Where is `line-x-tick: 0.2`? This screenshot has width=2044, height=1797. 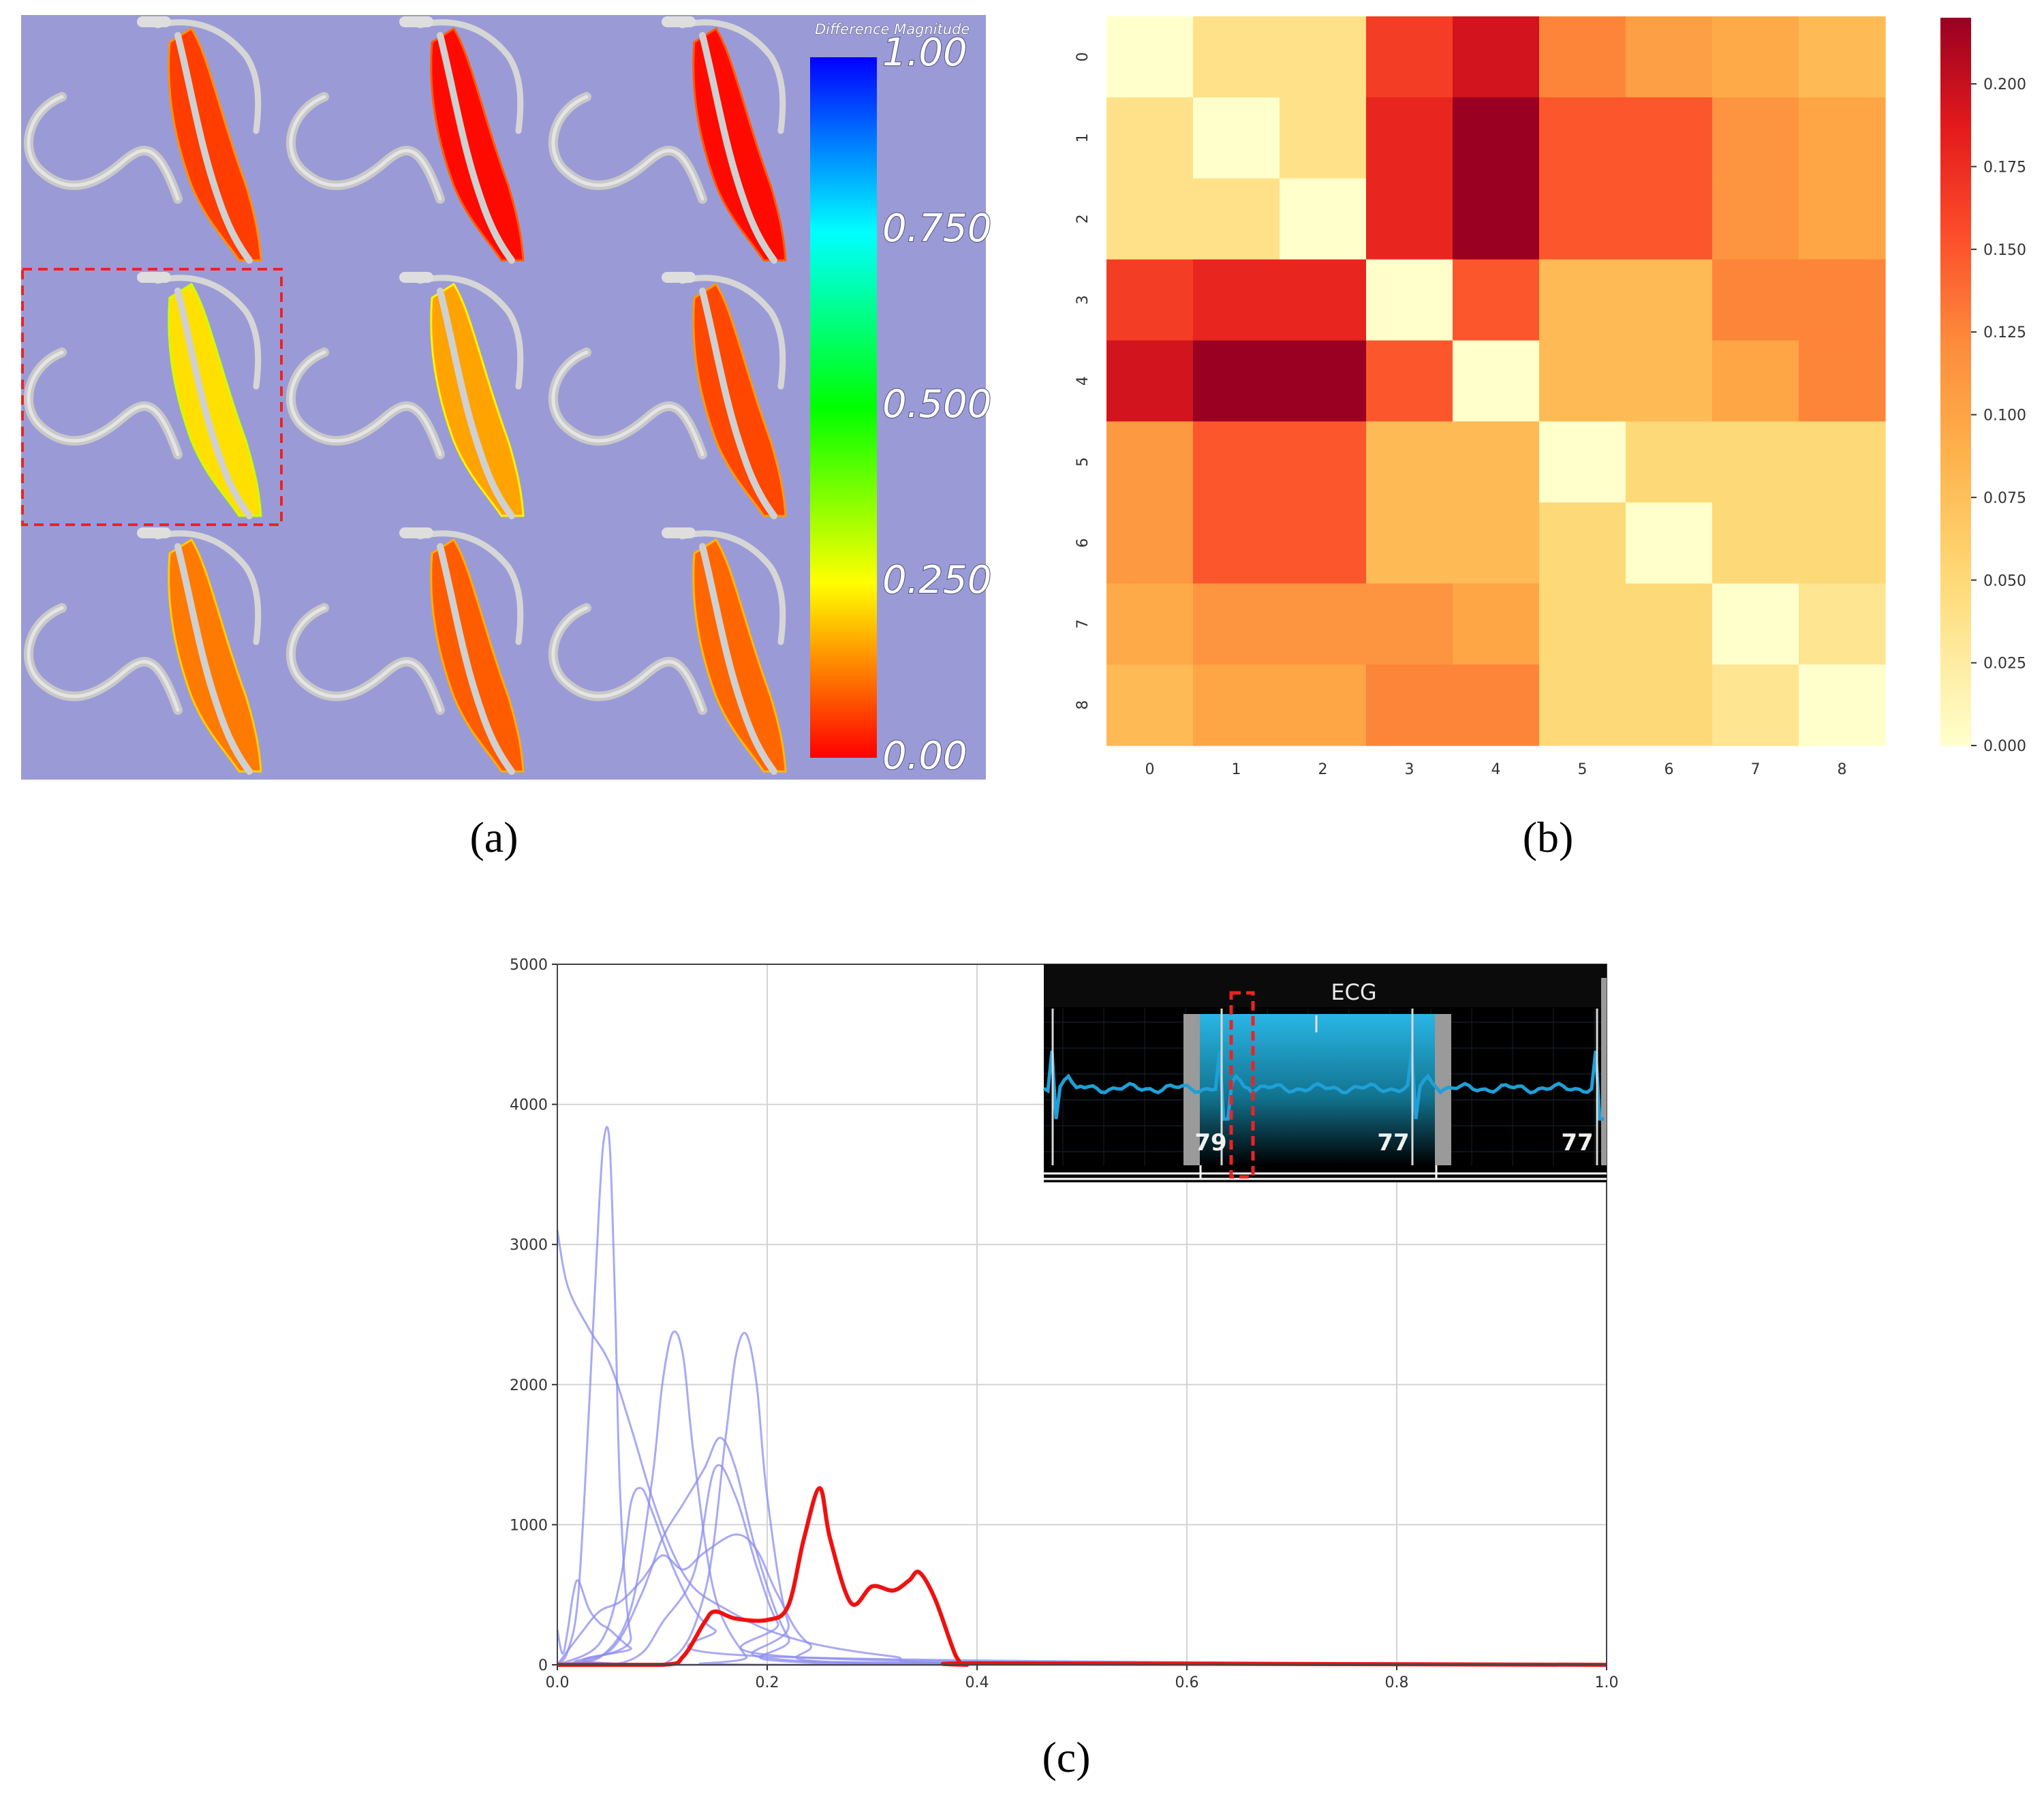
line-x-tick: 0.2 is located at coordinates (767, 1682).